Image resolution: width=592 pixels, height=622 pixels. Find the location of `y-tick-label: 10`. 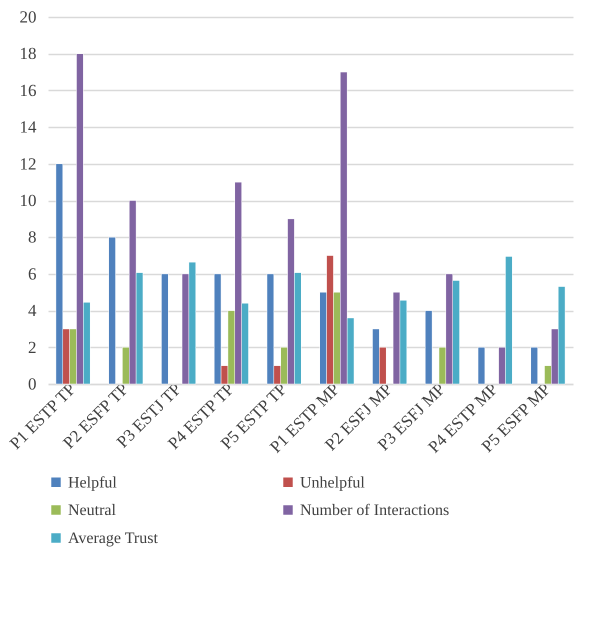

y-tick-label: 10 is located at coordinates (28, 200).